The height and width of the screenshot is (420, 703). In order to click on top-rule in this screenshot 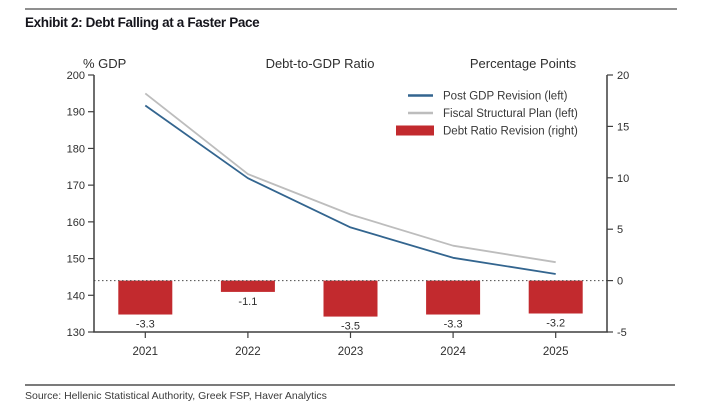, I will do `click(351, 9)`.